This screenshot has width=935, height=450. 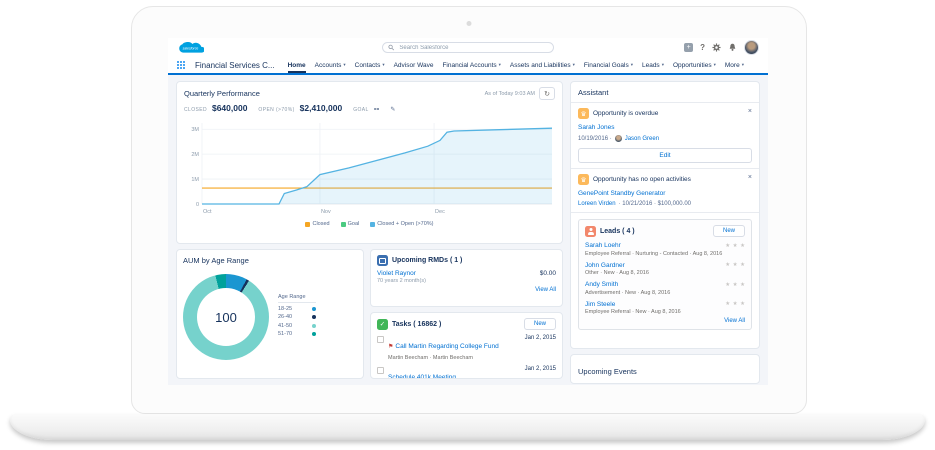 What do you see at coordinates (197, 205) in the screenshot?
I see `svg-text: 0` at bounding box center [197, 205].